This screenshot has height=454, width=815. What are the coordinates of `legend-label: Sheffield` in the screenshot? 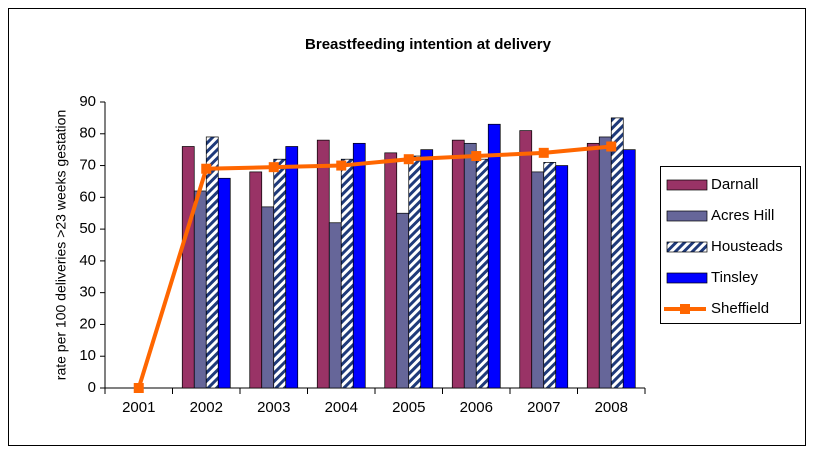 It's located at (740, 308).